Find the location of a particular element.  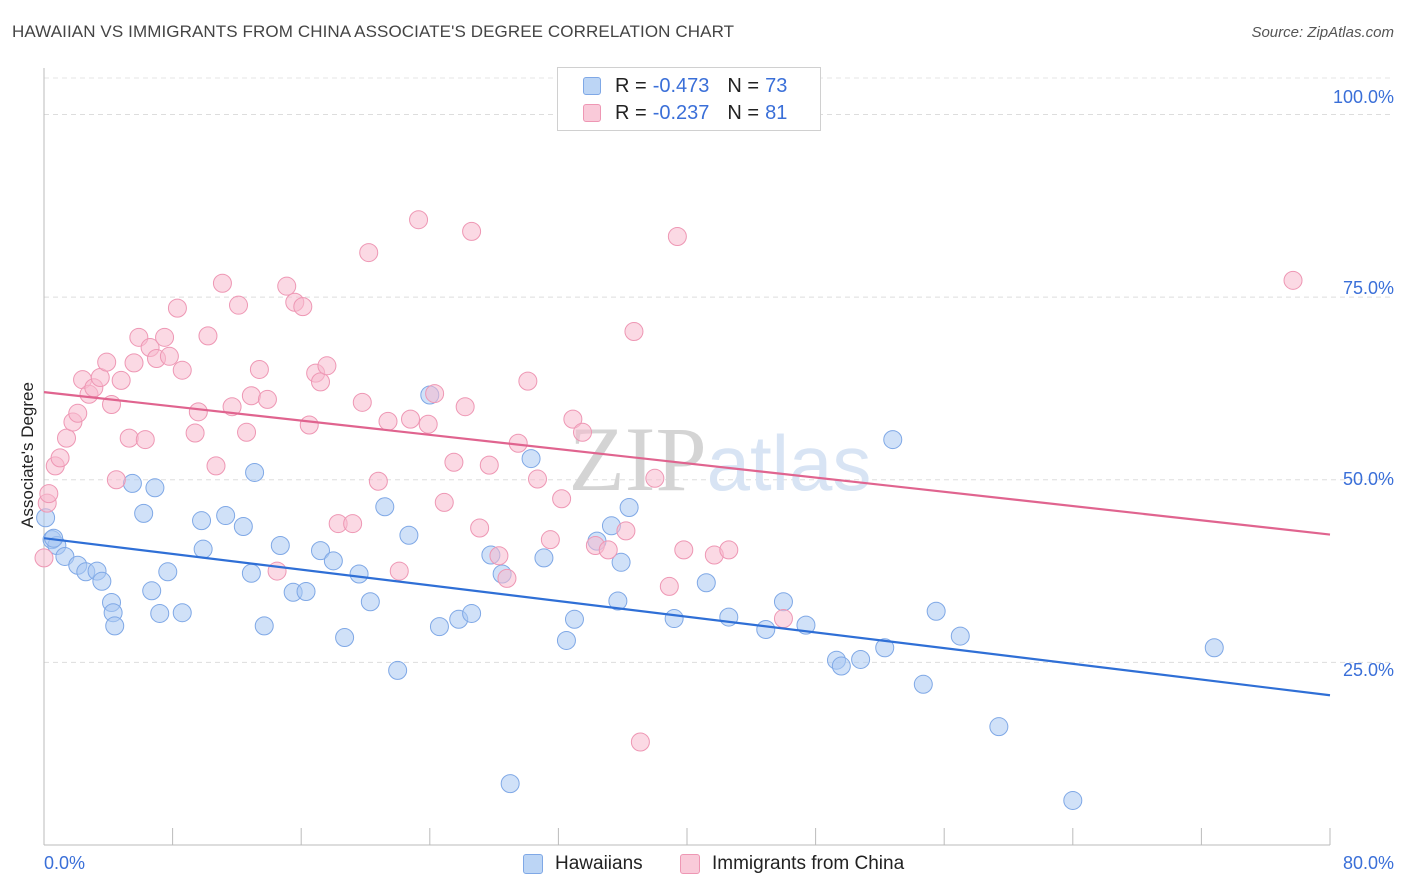

legend-n-value: 73 is located at coordinates (776, 85).